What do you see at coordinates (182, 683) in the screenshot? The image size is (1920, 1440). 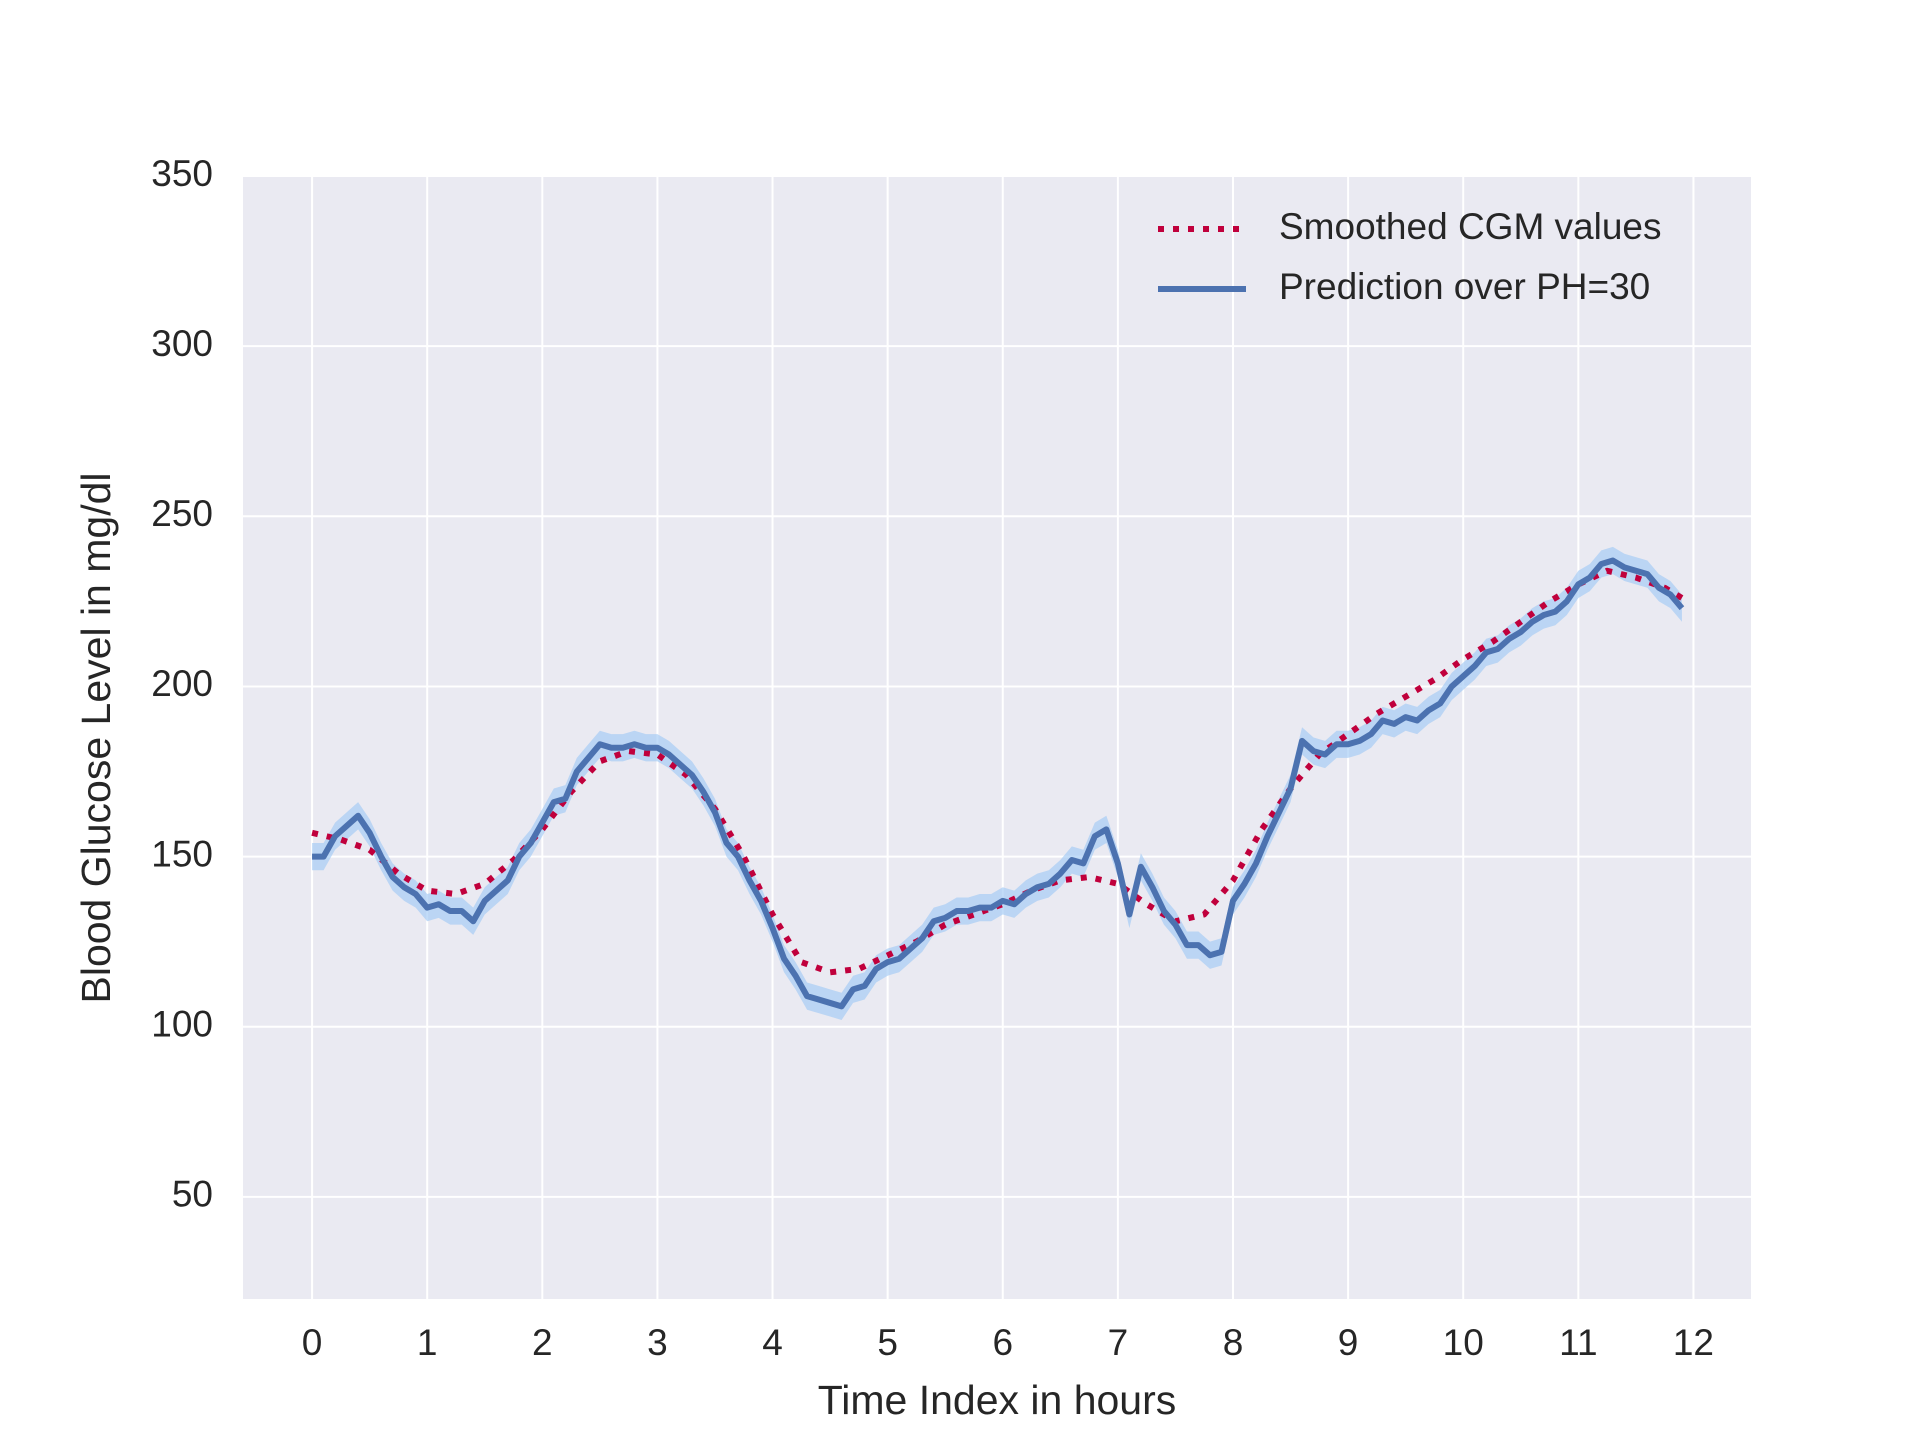 I see `y-tick-label: 200` at bounding box center [182, 683].